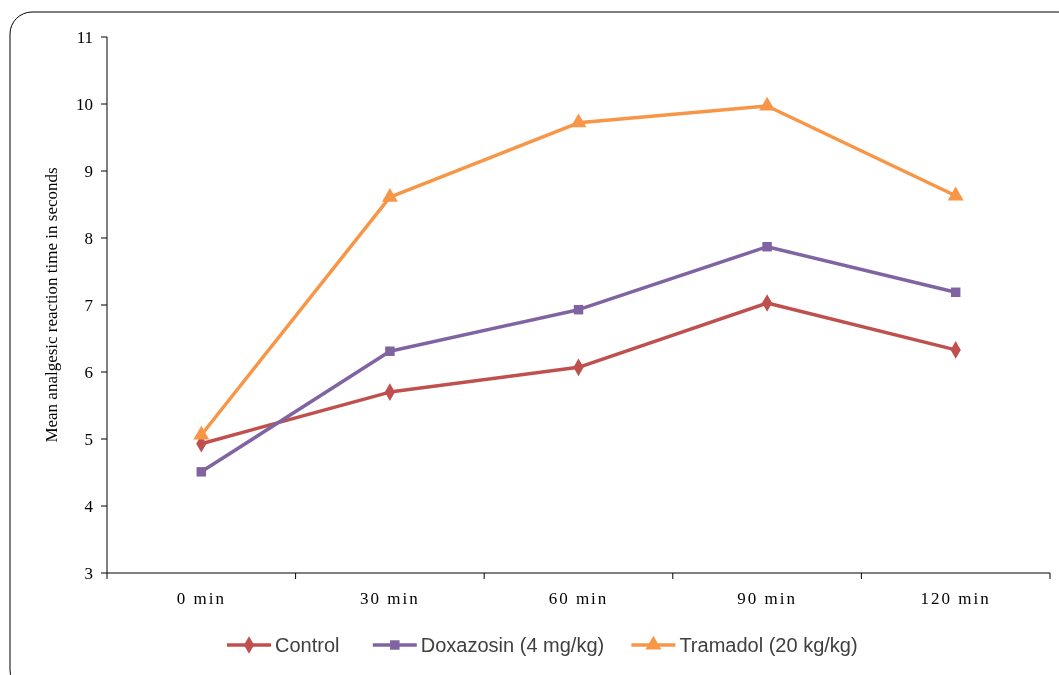 This screenshot has width=1059, height=675. I want to click on x-tick-label: 90 min, so click(767, 598).